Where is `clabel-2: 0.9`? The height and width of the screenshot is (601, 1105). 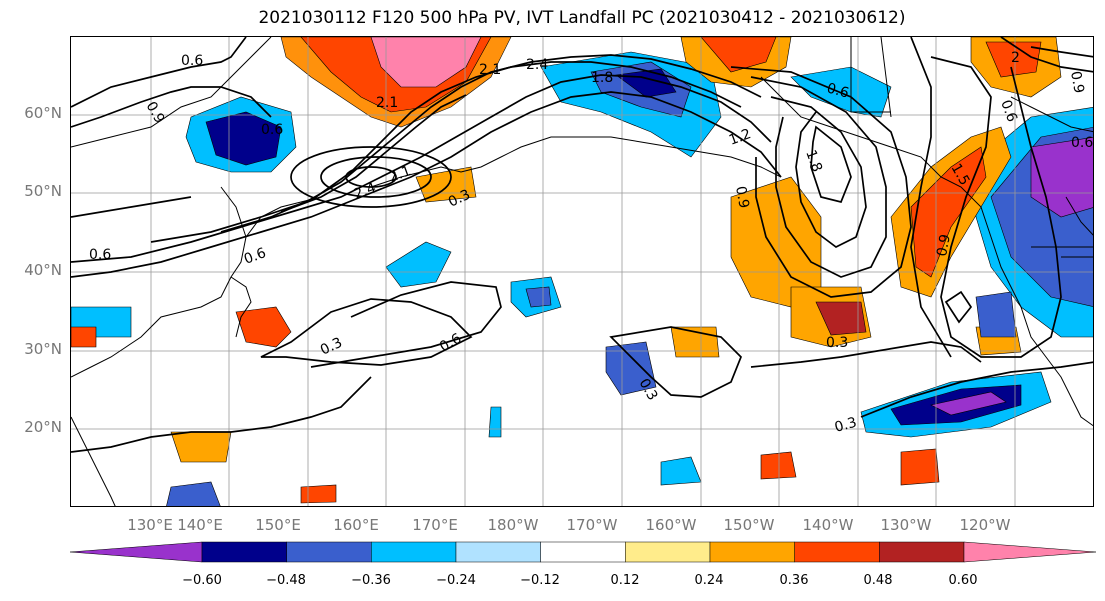
clabel-2: 0.9 is located at coordinates (155, 112).